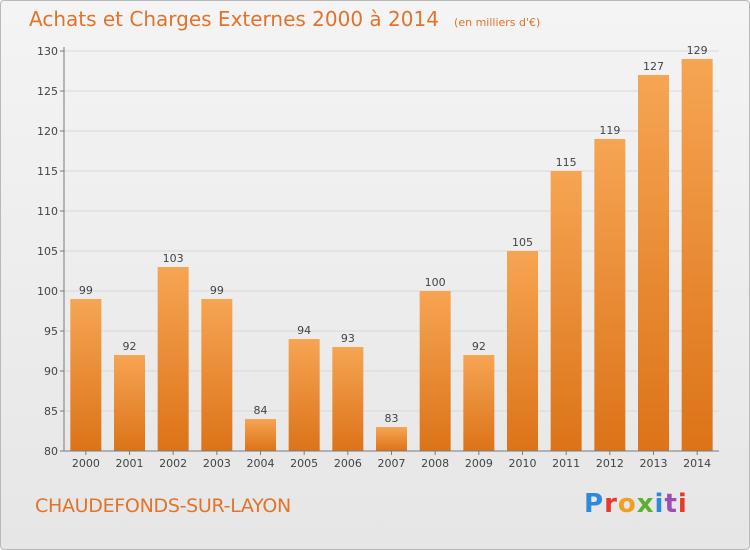  I want to click on x-tick-label: 2008, so click(435, 463).